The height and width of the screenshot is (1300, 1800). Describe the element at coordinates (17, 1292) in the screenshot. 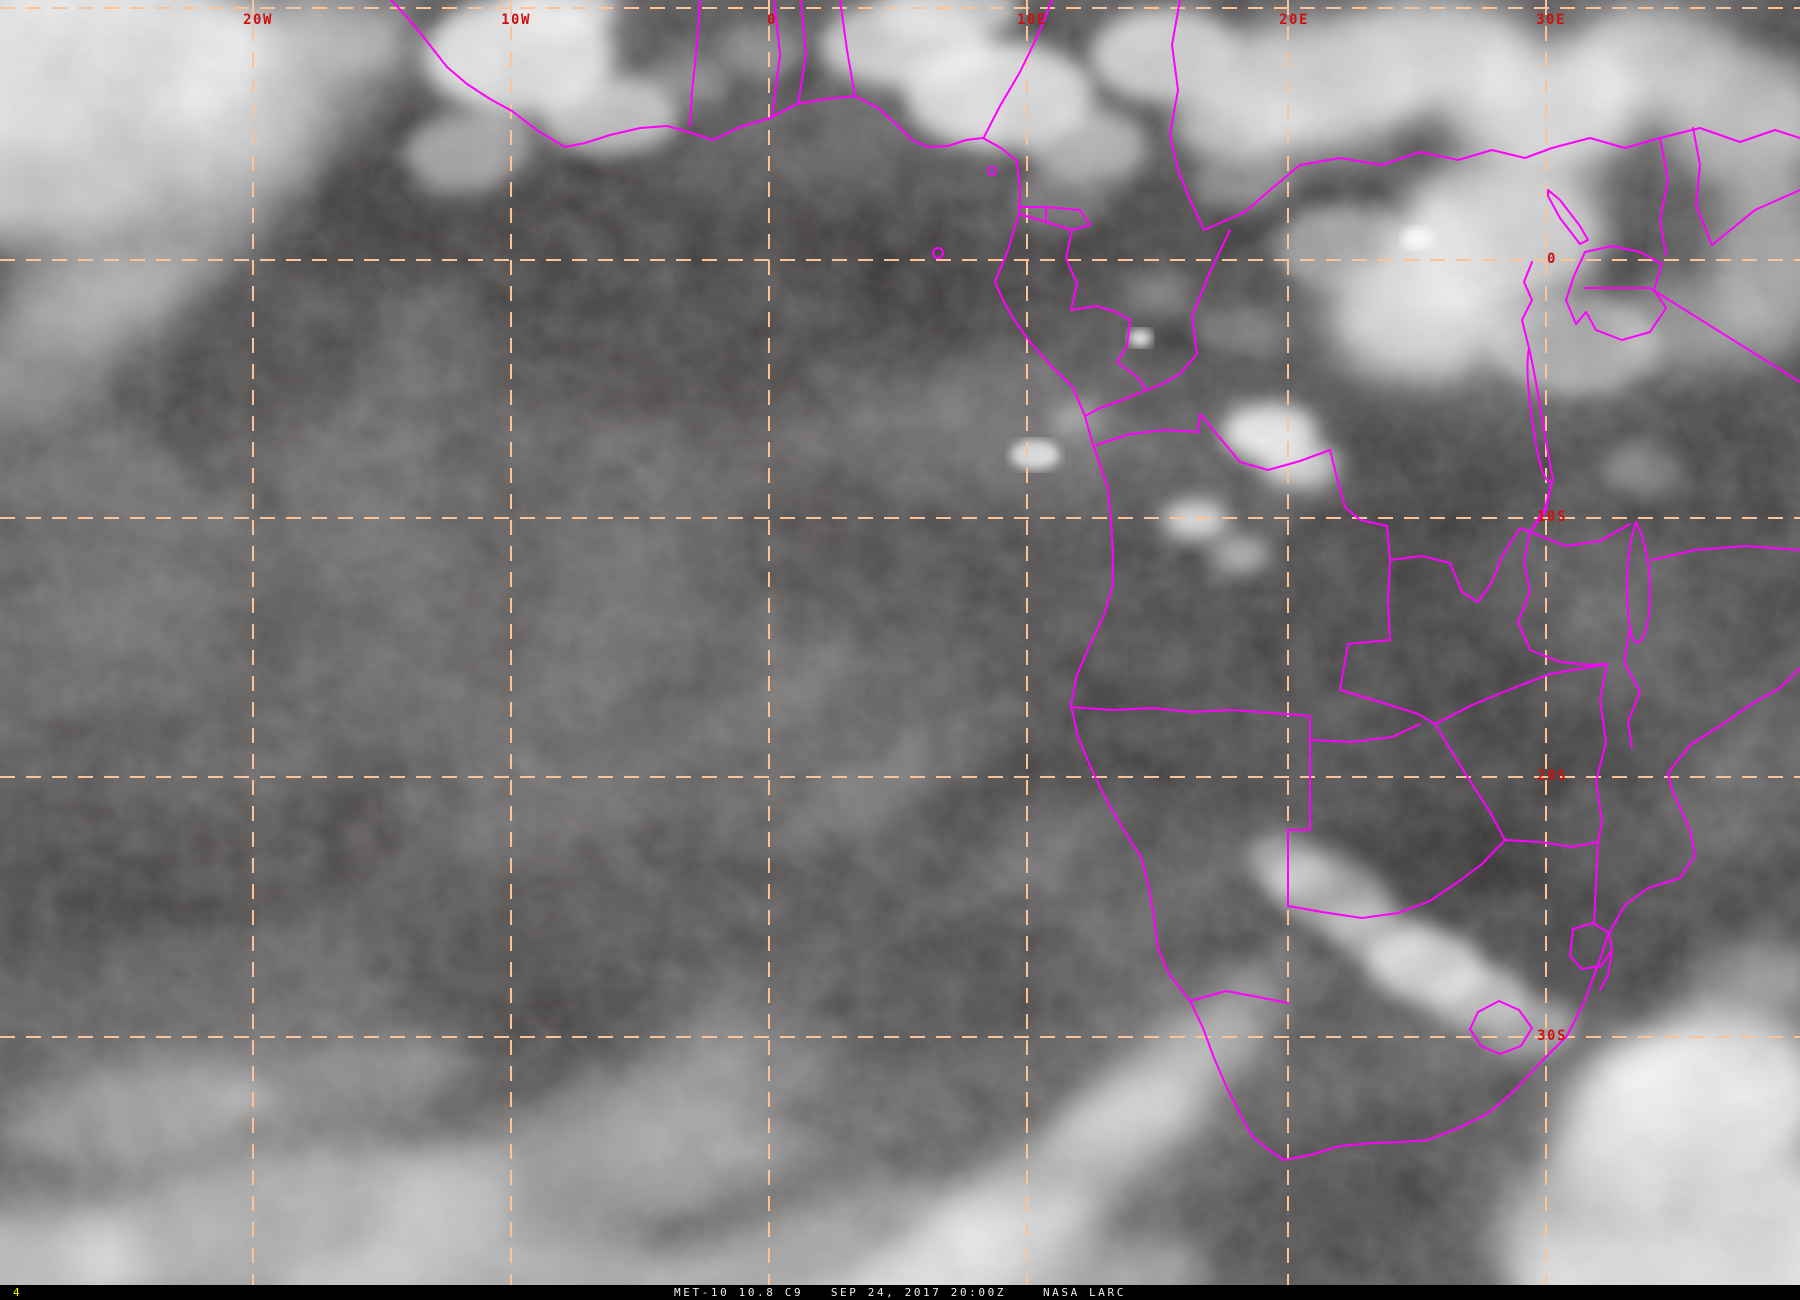

I see `frame-counter: 4` at that location.